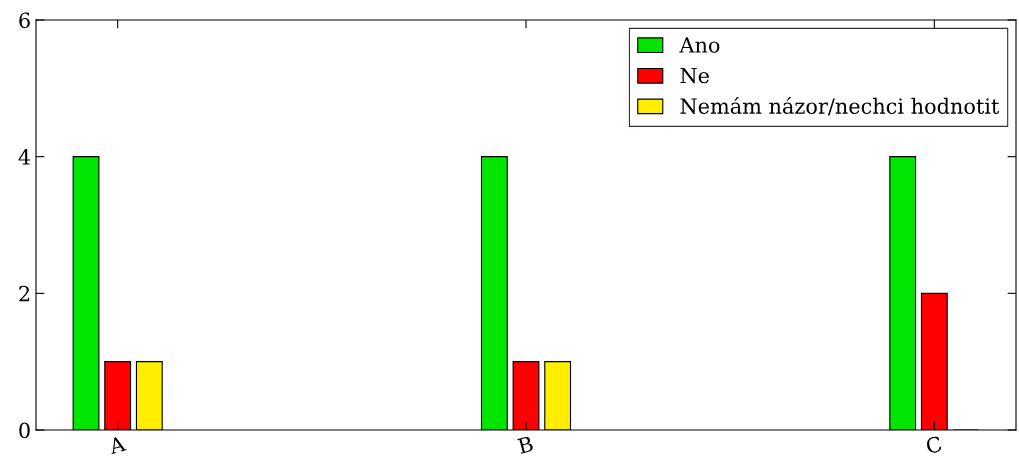  Describe the element at coordinates (694, 75) in the screenshot. I see `legend-label: Ne` at that location.